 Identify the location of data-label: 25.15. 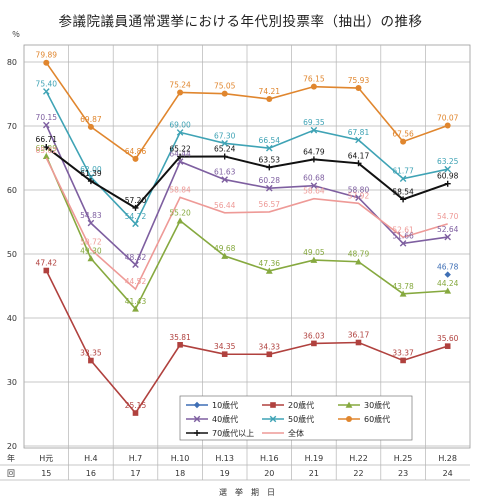
(136, 405).